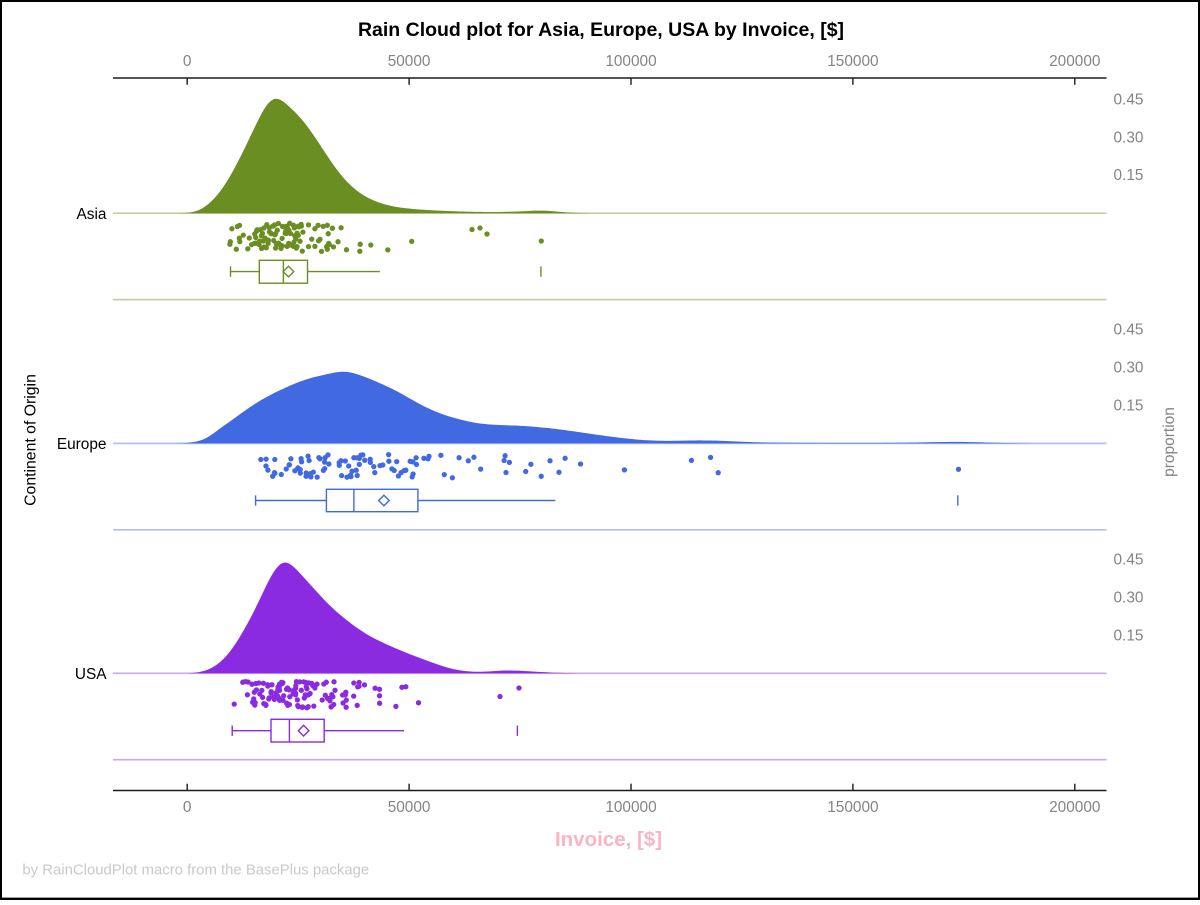 This screenshot has width=1200, height=905. Describe the element at coordinates (1169, 442) in the screenshot. I see `svg-text: proportion` at that location.